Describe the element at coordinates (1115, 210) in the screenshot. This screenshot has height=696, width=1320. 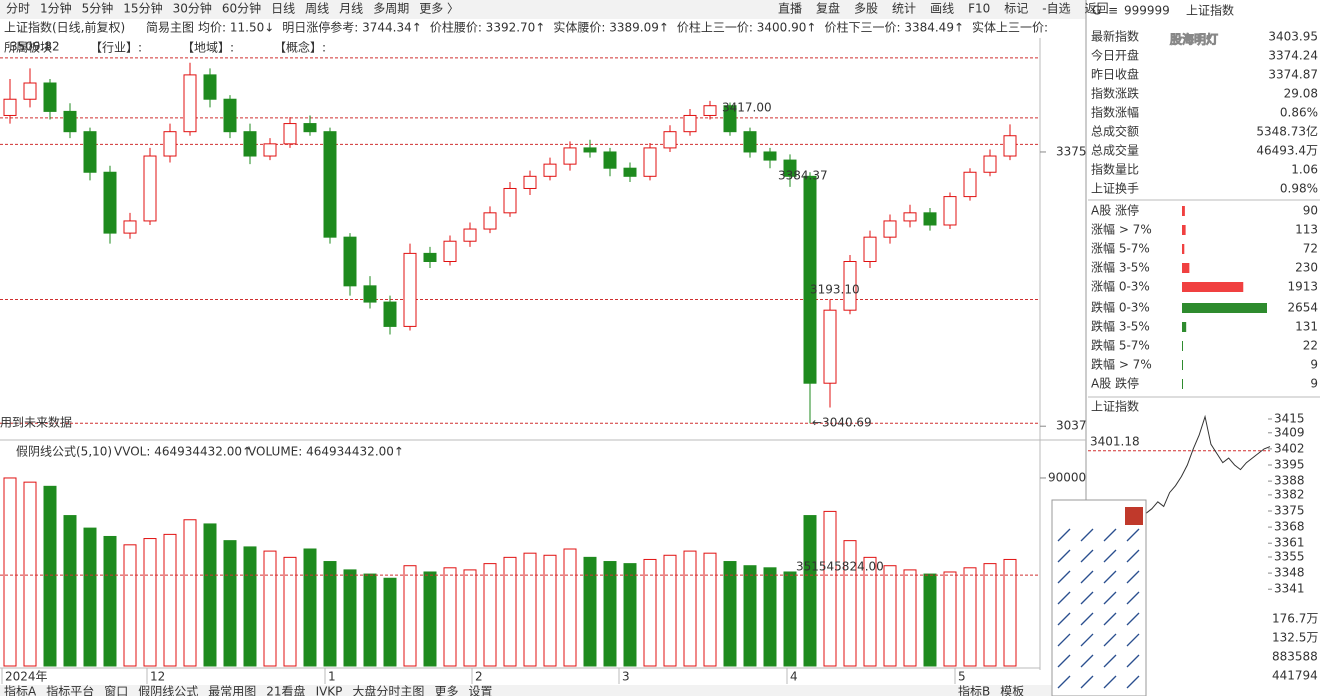
I see `dist-label: A股 涨停` at that location.